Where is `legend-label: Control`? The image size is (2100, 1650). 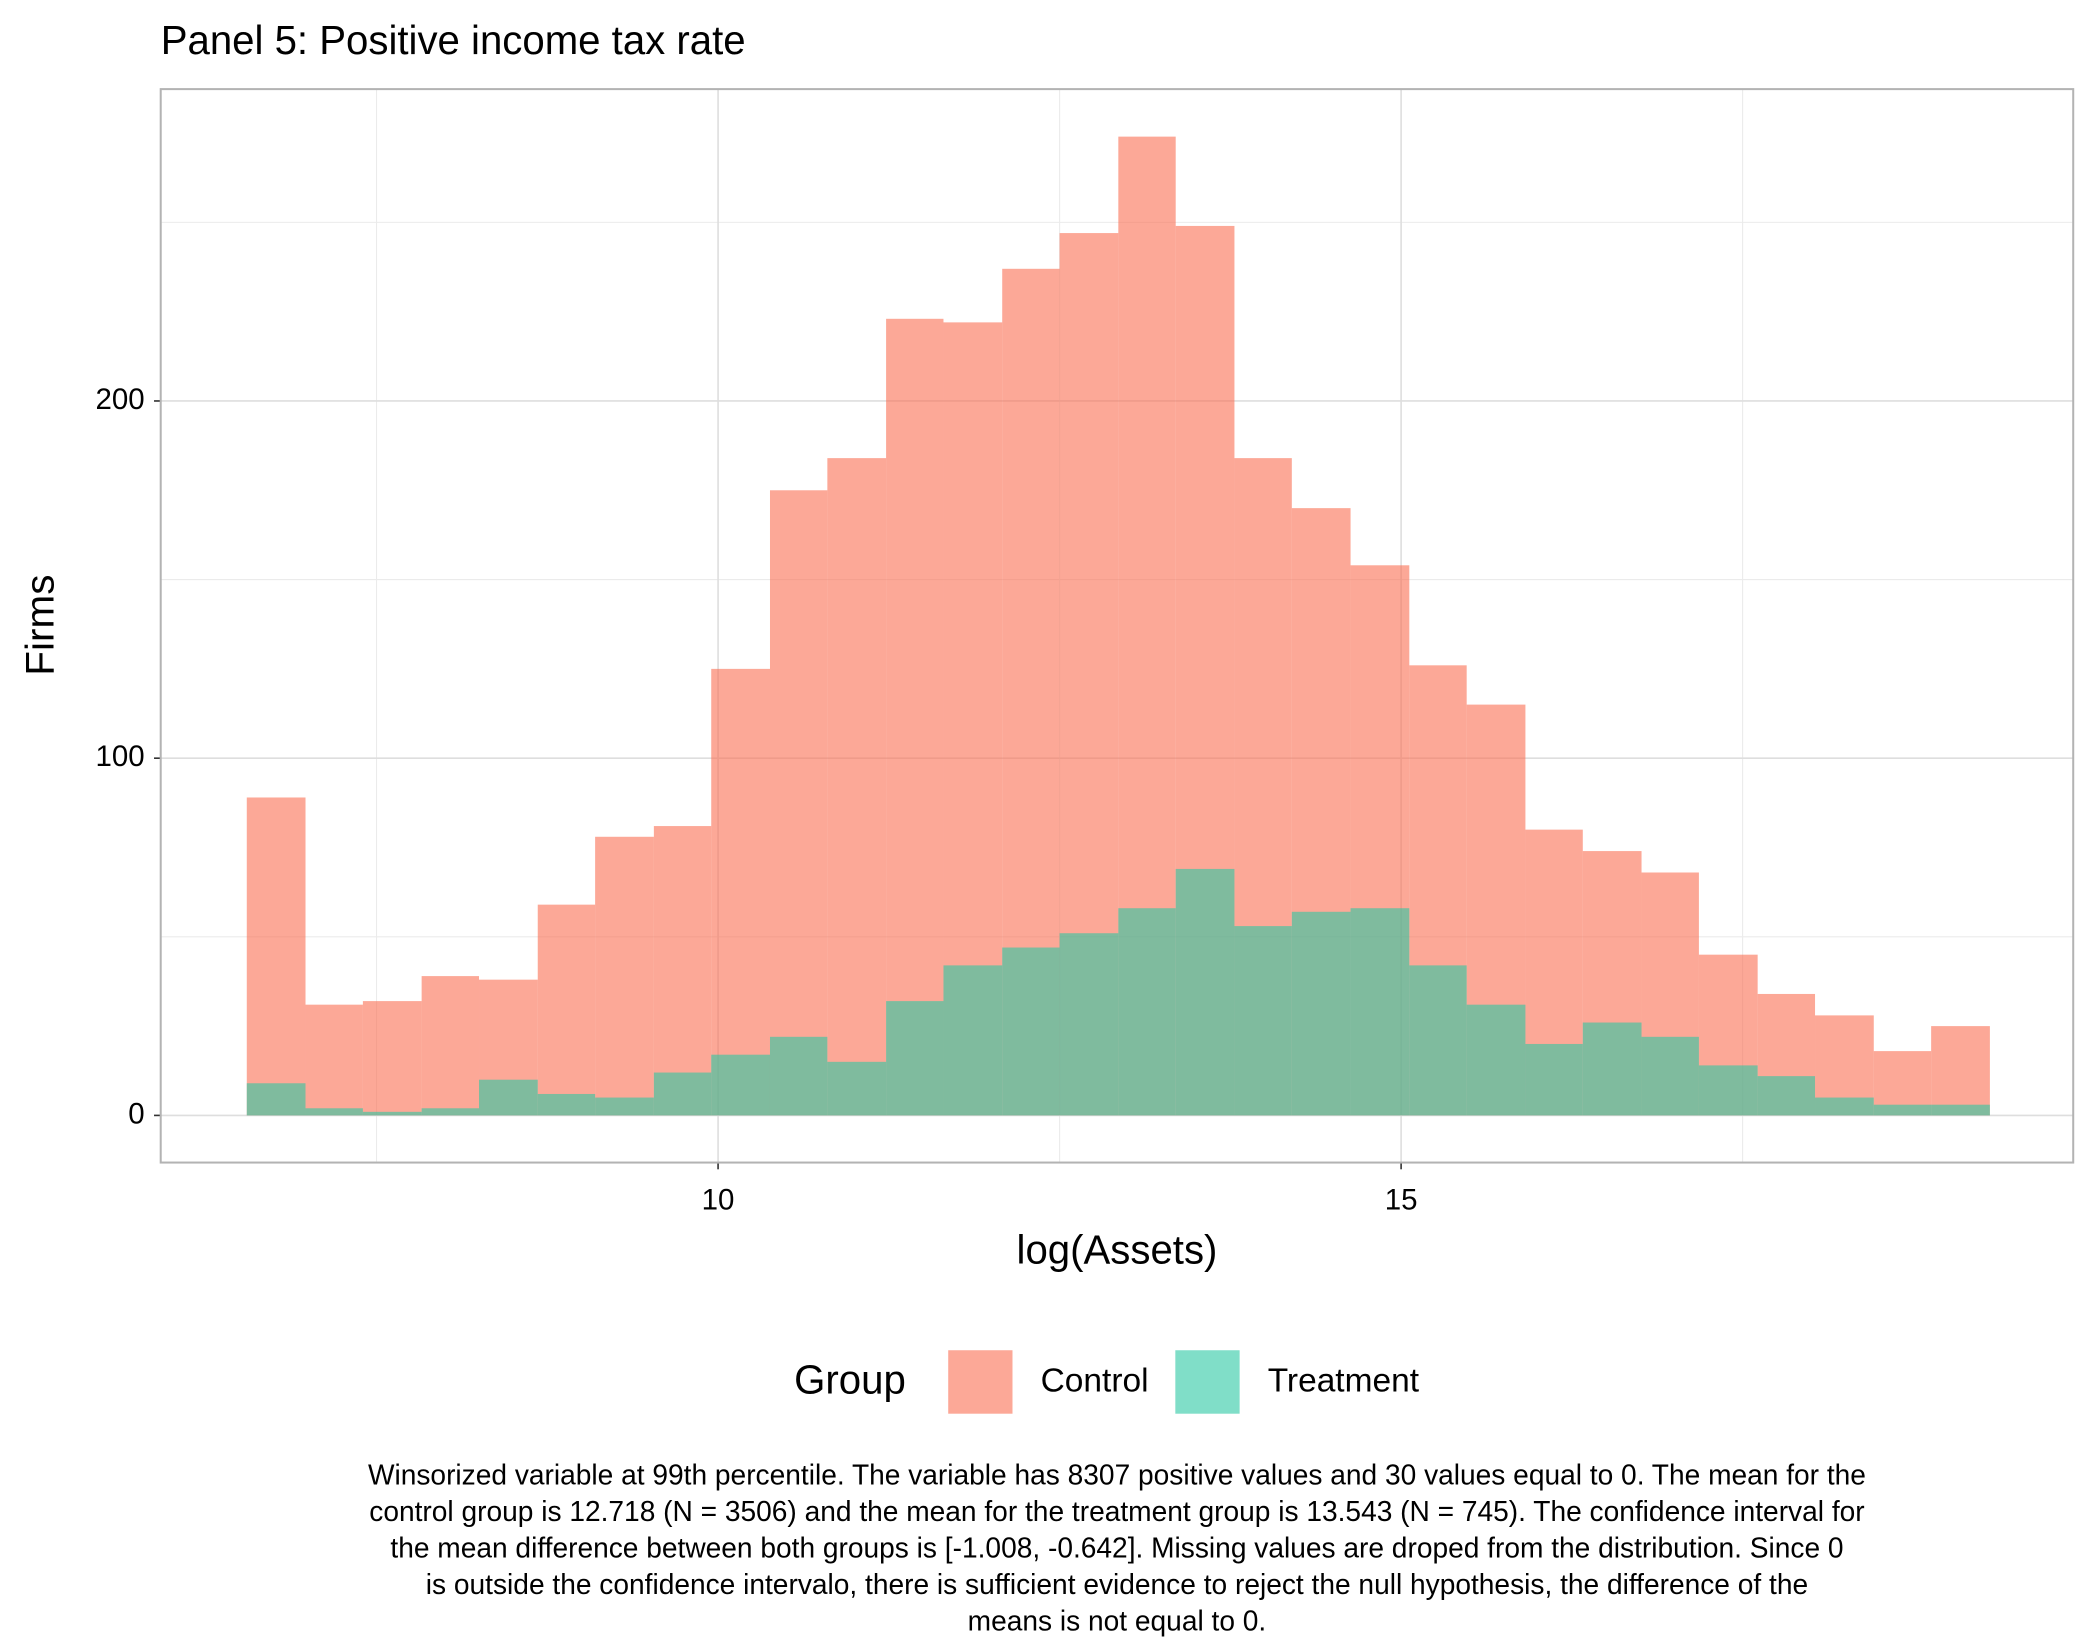
legend-label: Control is located at coordinates (1095, 1380).